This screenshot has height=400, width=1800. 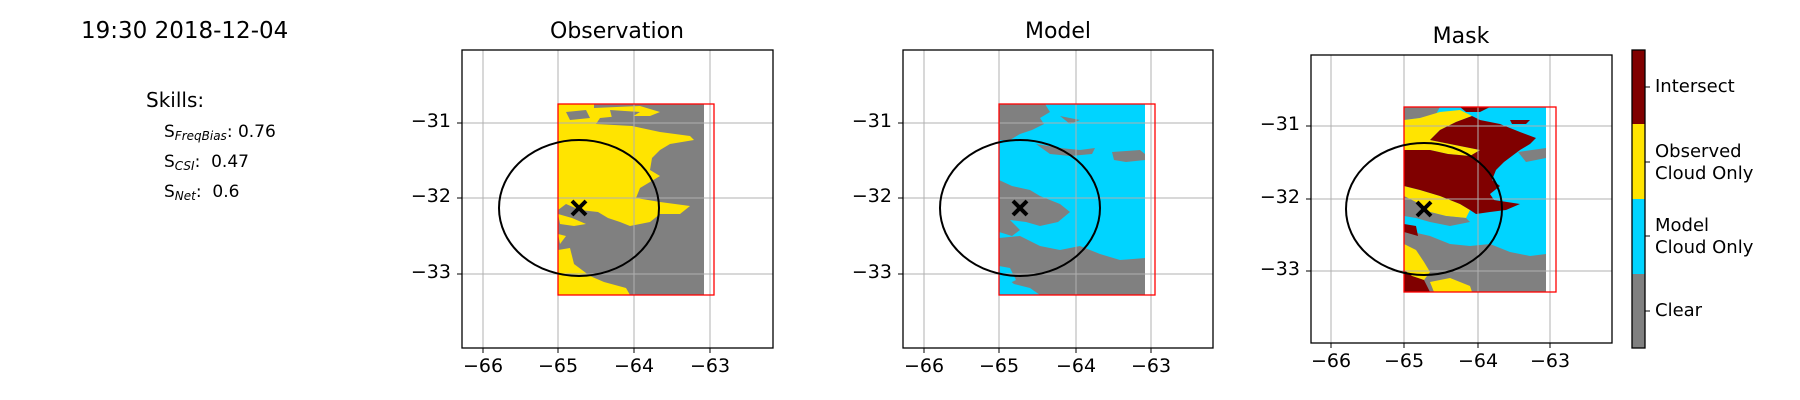 I want to click on skill-subscript: FreqBias, so click(x=200, y=136).